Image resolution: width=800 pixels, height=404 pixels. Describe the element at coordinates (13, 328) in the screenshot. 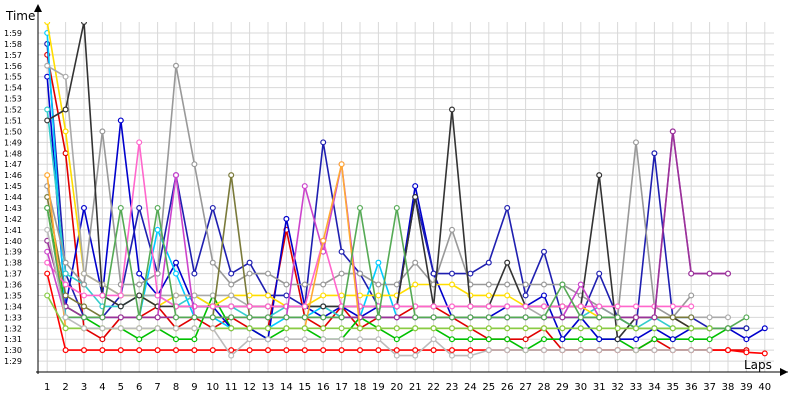

I see `y-tick-label: 1:32` at that location.